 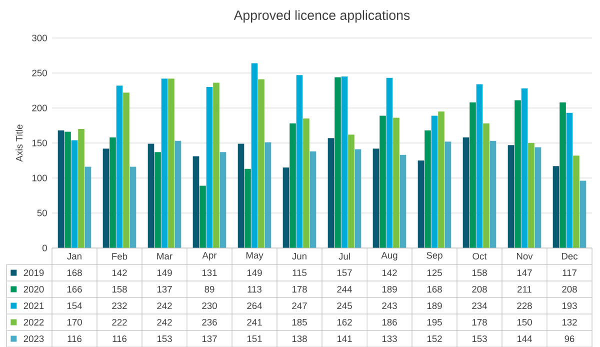 What do you see at coordinates (119, 322) in the screenshot?
I see `data-label: 222` at bounding box center [119, 322].